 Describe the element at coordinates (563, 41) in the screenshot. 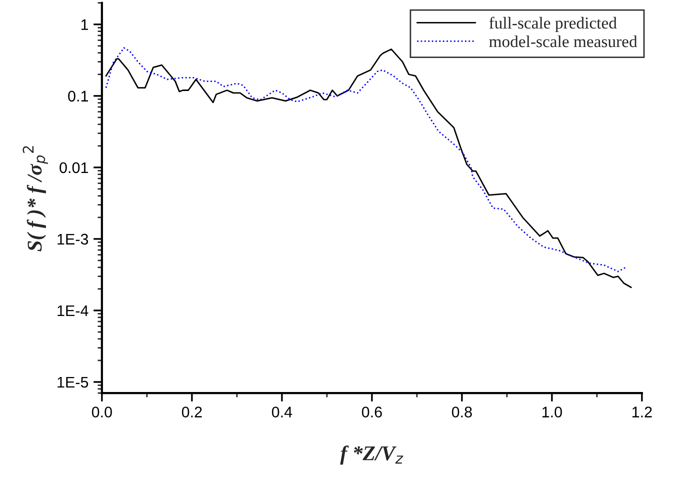

I see `legend-label: model-scale measured` at that location.